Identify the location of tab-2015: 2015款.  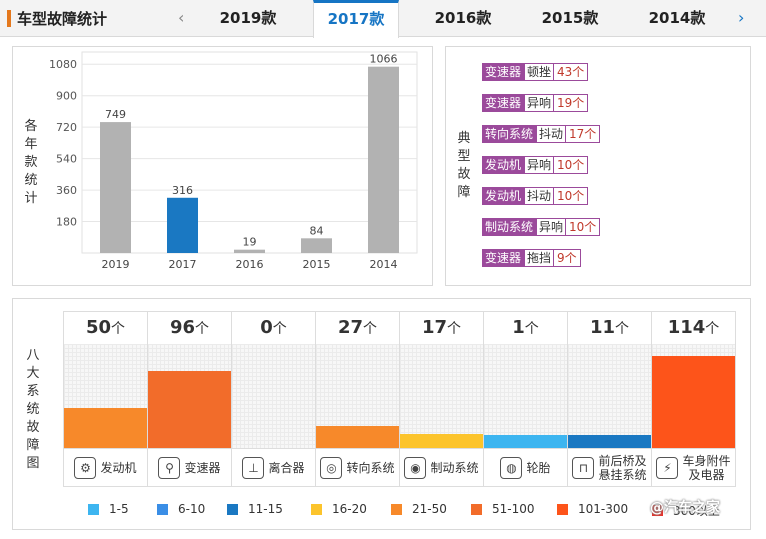
(570, 18).